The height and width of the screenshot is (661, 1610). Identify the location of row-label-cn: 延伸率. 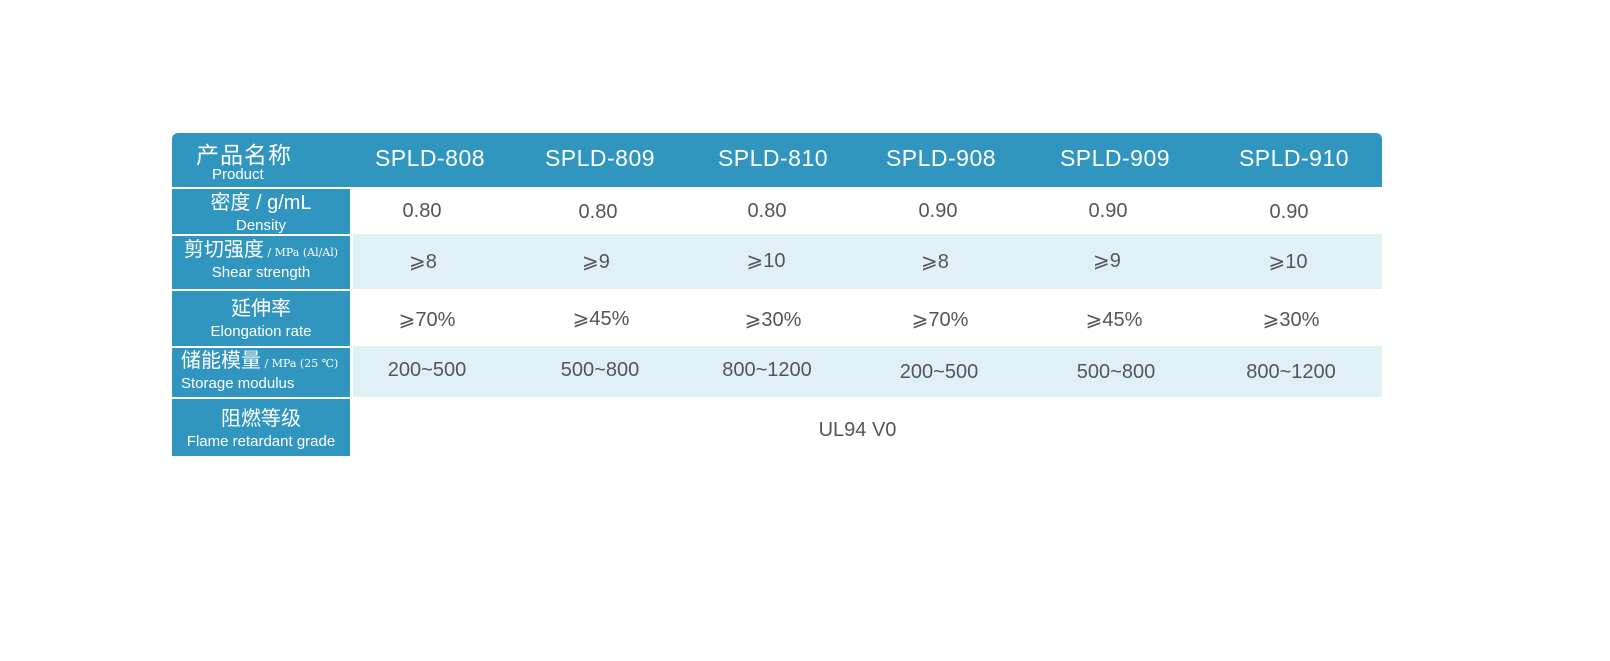
(261, 309).